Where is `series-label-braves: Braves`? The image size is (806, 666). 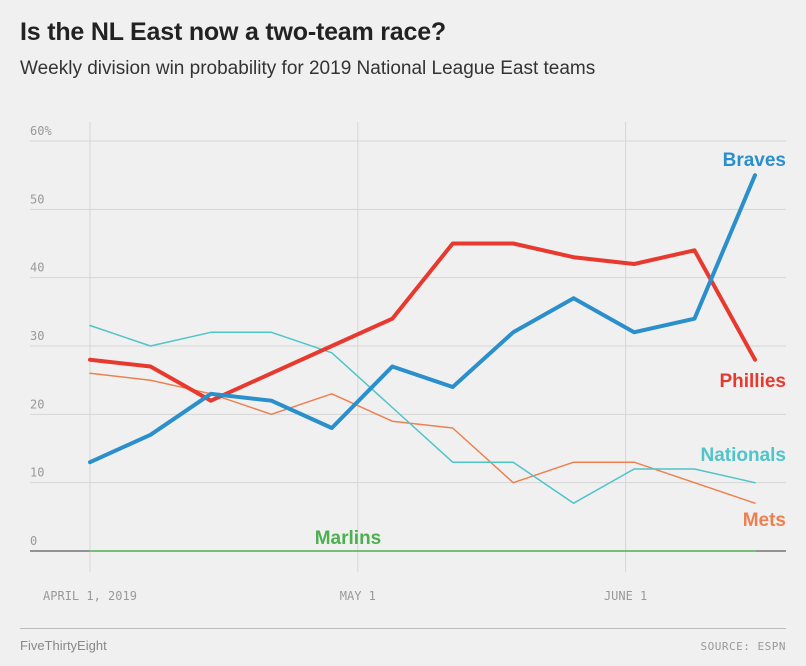 series-label-braves: Braves is located at coordinates (754, 160).